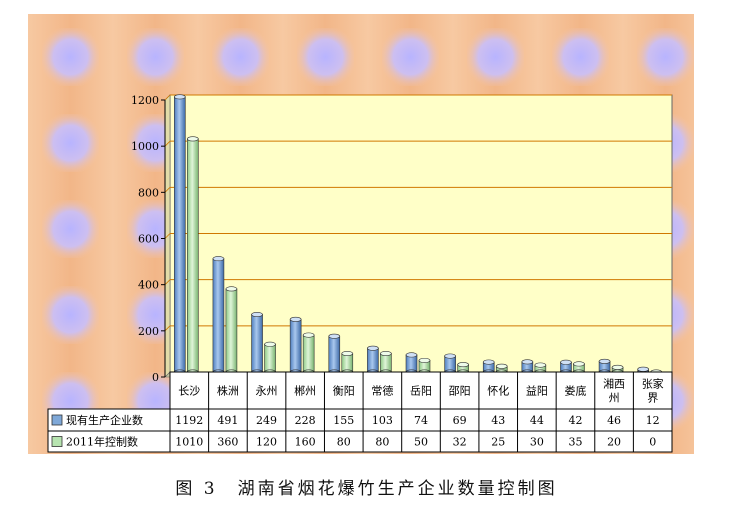 The height and width of the screenshot is (507, 733). I want to click on table-header-row, so click(421, 390).